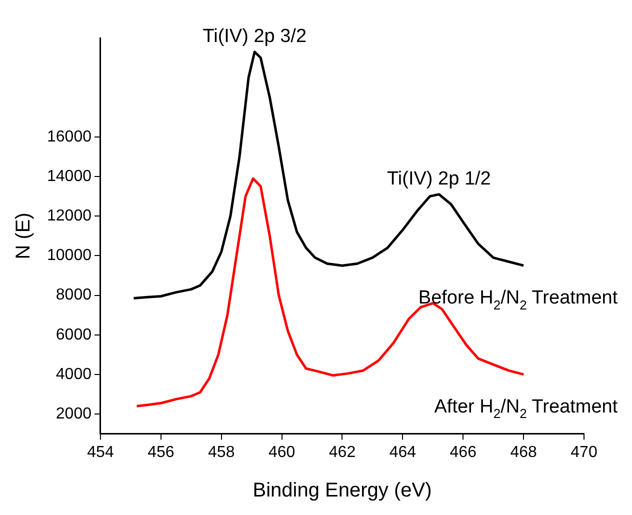 Image resolution: width=632 pixels, height=515 pixels. What do you see at coordinates (584, 452) in the screenshot?
I see `x-tick-label: 470` at bounding box center [584, 452].